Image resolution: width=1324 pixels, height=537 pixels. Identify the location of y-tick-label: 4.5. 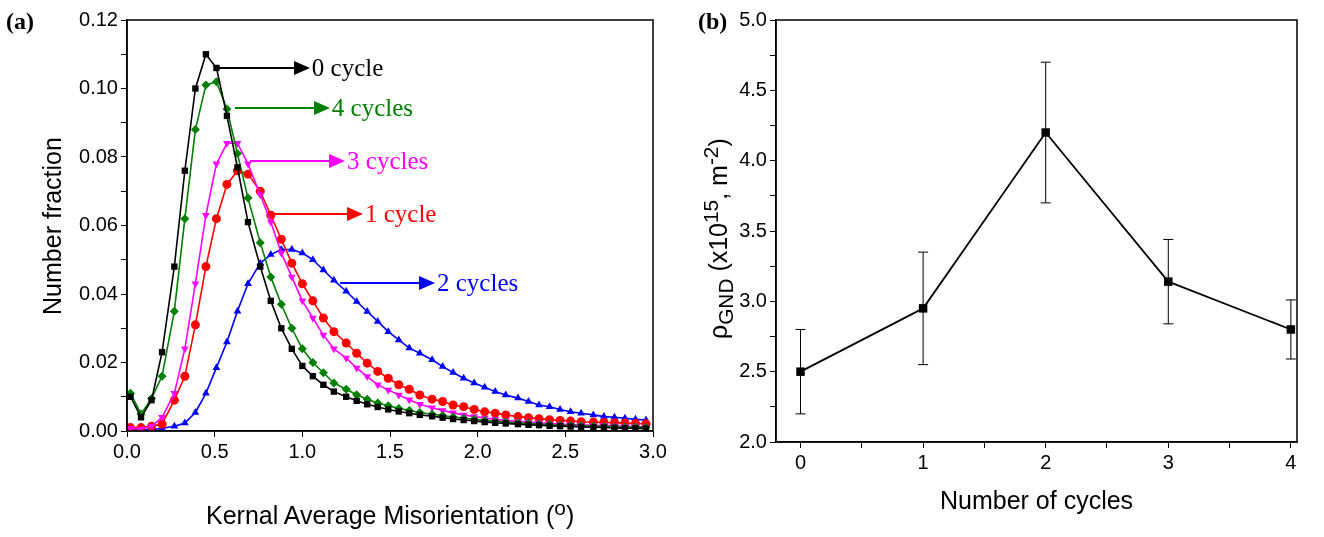
(753, 88).